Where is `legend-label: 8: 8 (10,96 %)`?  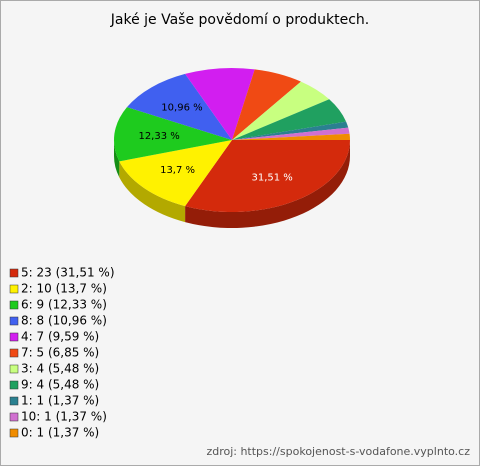 legend-label: 8: 8 (10,96 %) is located at coordinates (64, 321).